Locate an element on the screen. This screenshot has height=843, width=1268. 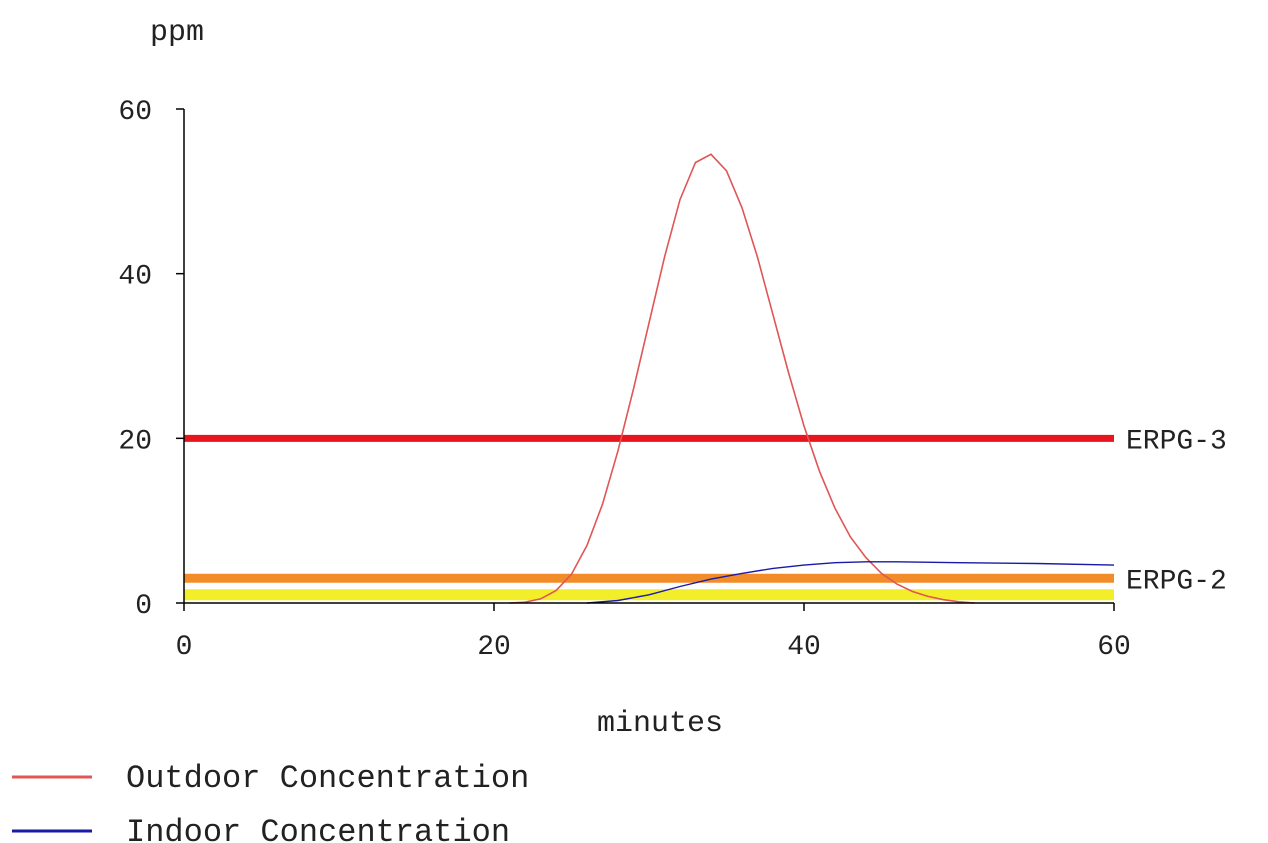
reference-line-label: ERPG-2 is located at coordinates (1176, 581).